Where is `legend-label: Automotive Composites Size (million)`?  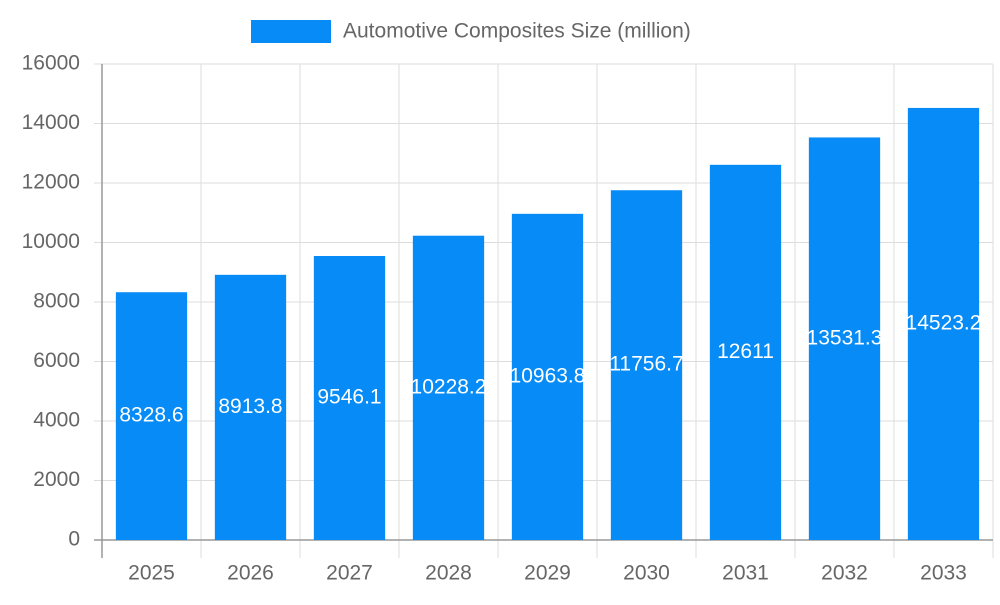
legend-label: Automotive Composites Size (million) is located at coordinates (517, 31).